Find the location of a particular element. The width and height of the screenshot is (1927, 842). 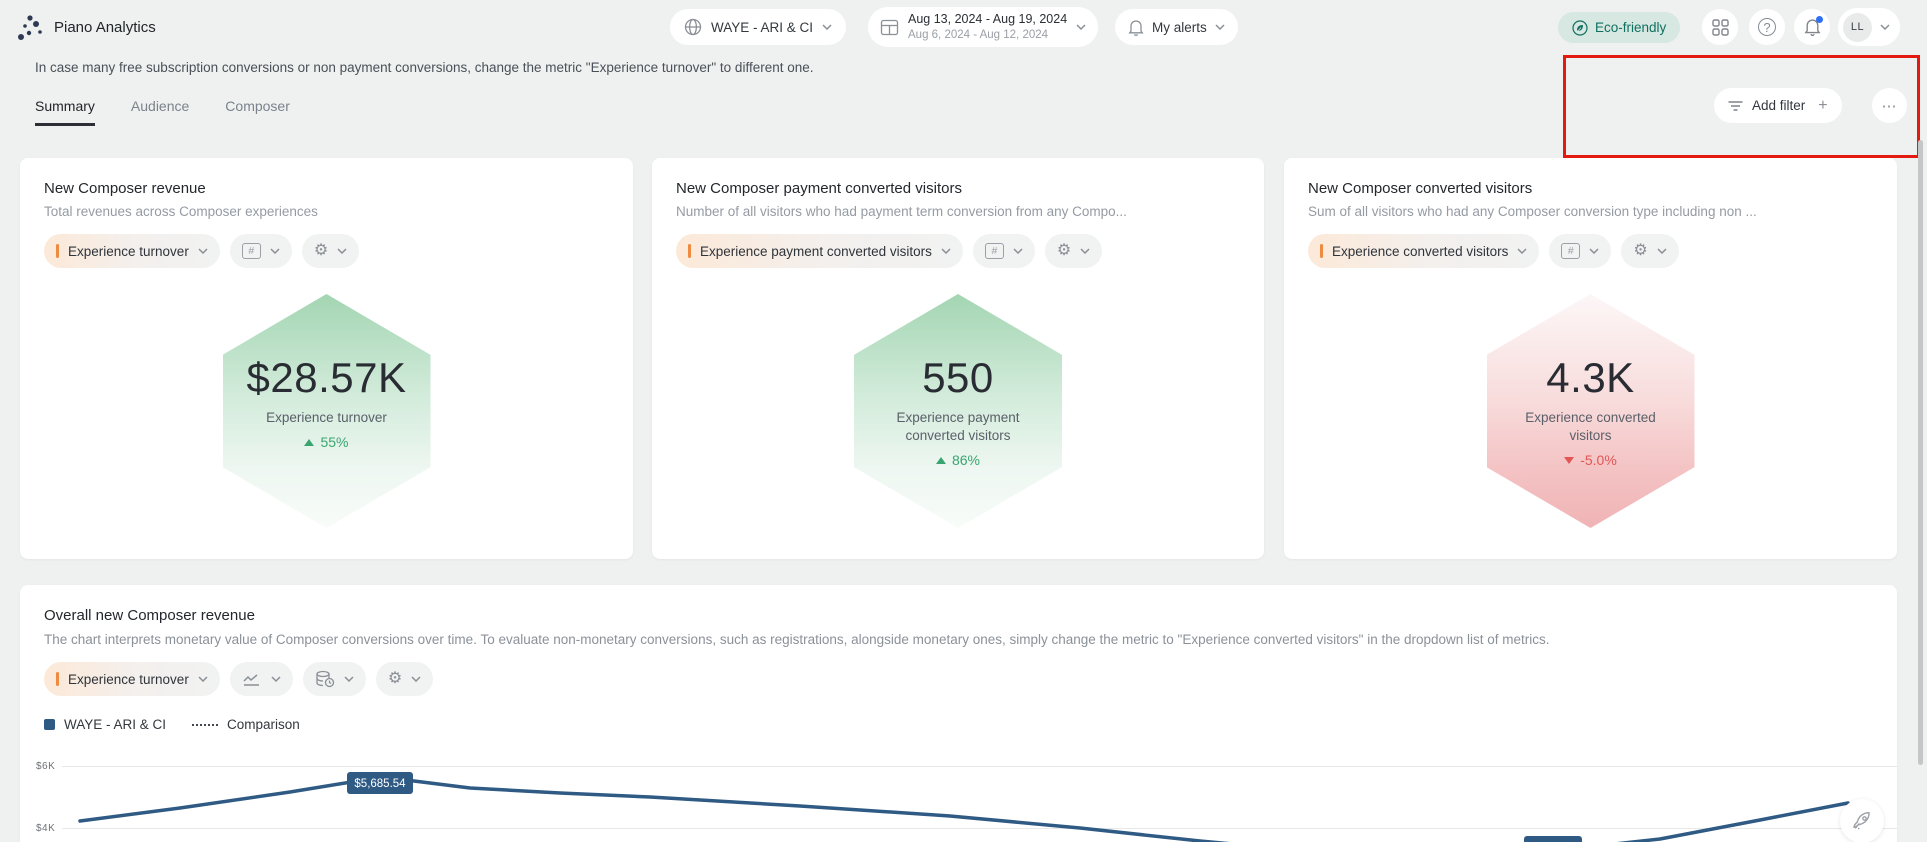

my-alerts-button: My alerts is located at coordinates (1176, 27).